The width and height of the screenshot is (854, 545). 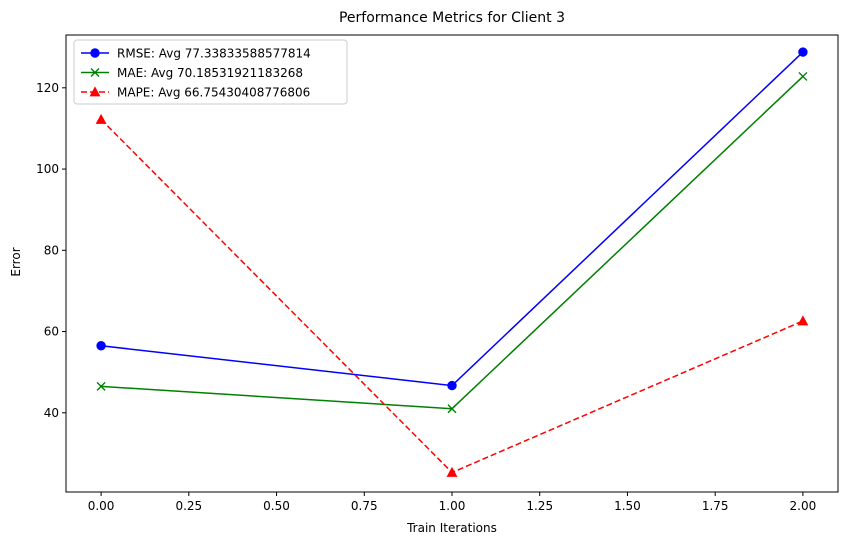 What do you see at coordinates (51, 332) in the screenshot?
I see `y-tick-label: 60` at bounding box center [51, 332].